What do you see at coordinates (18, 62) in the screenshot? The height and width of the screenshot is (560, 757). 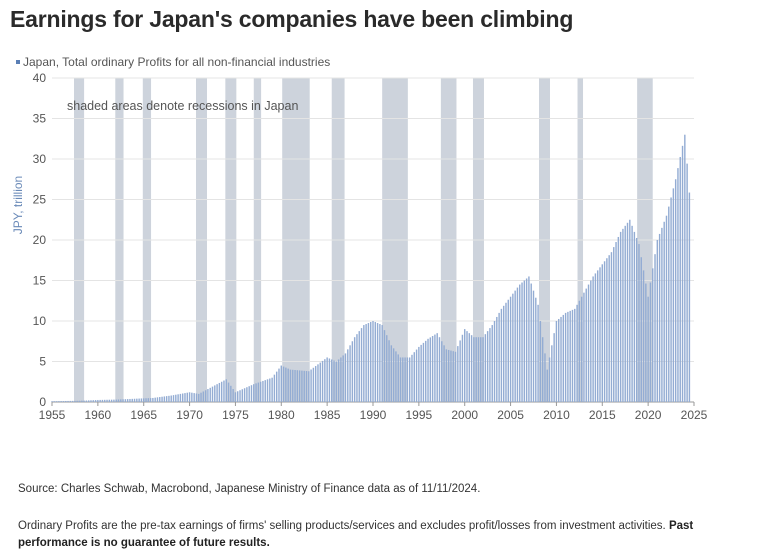 I see `legend-swatch` at bounding box center [18, 62].